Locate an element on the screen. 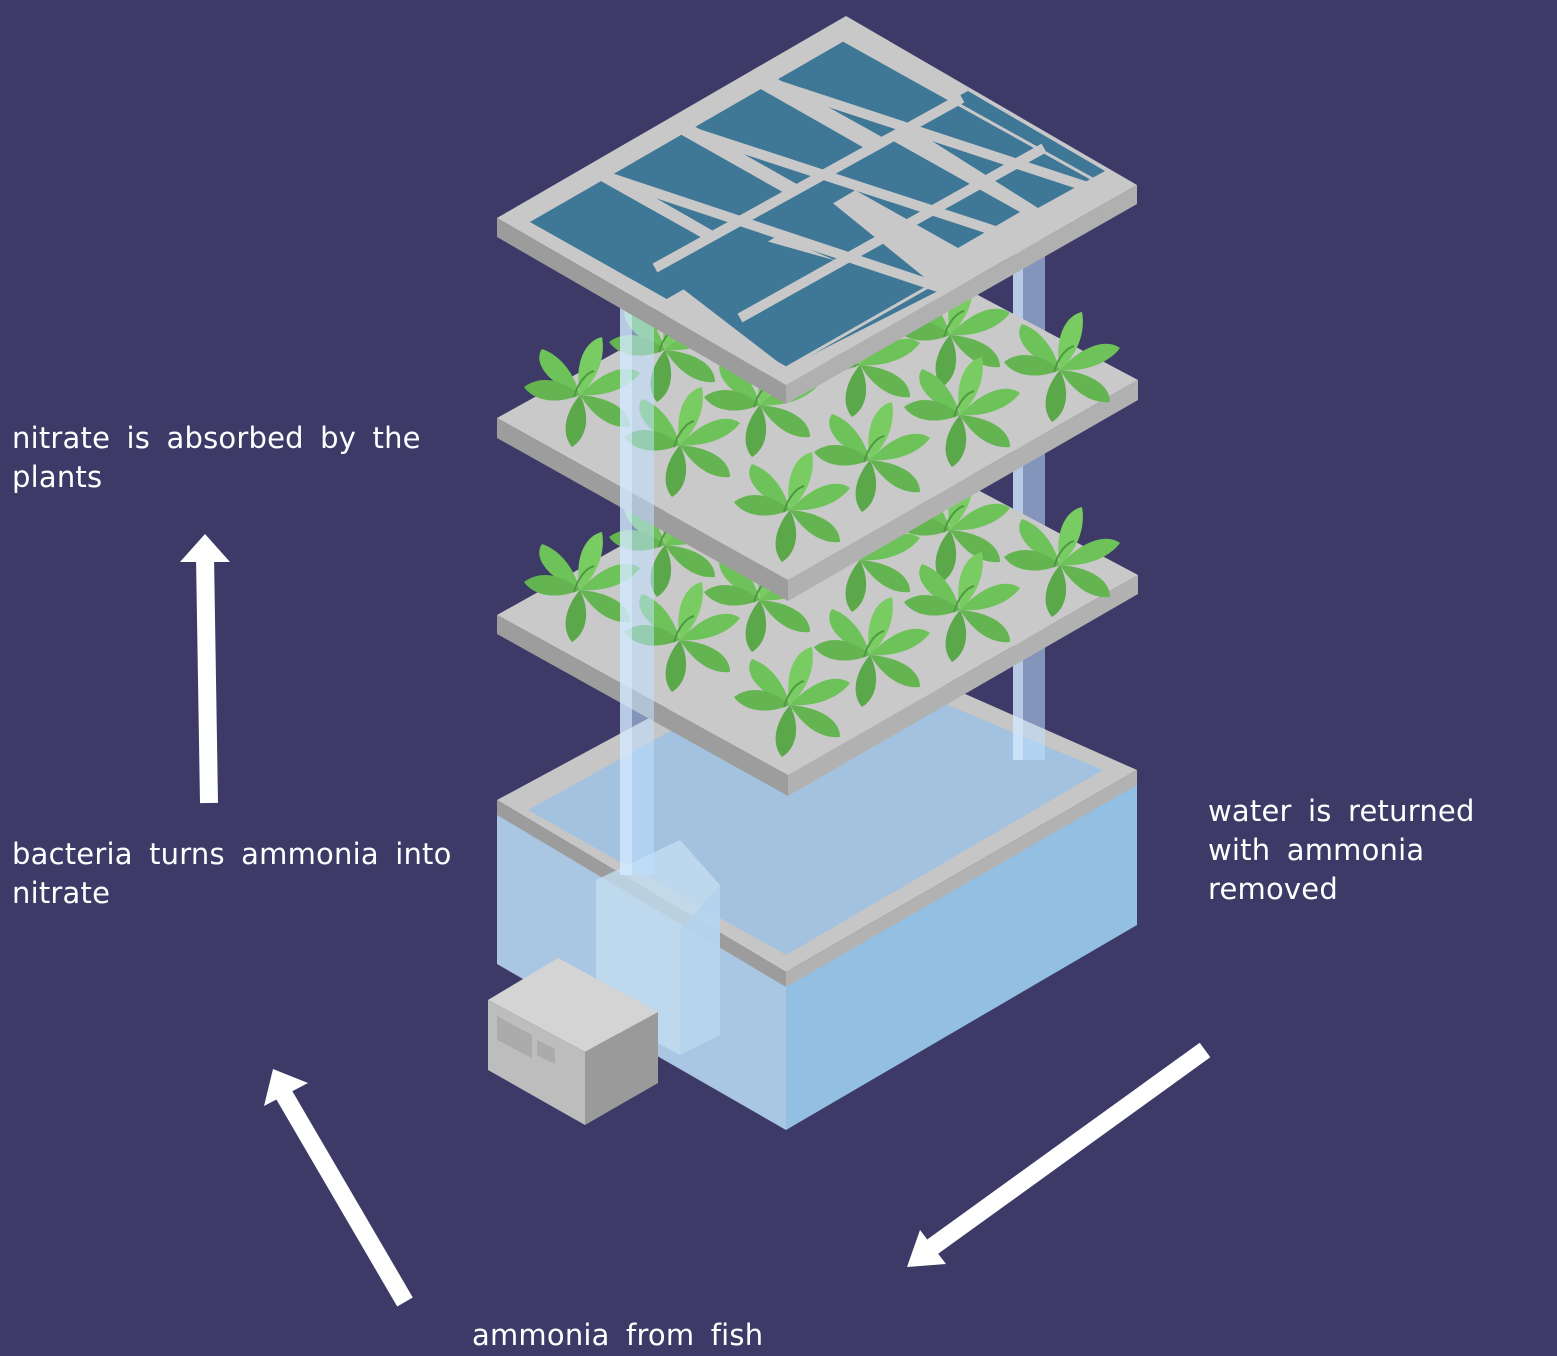  arrow-up is located at coordinates (205, 669).